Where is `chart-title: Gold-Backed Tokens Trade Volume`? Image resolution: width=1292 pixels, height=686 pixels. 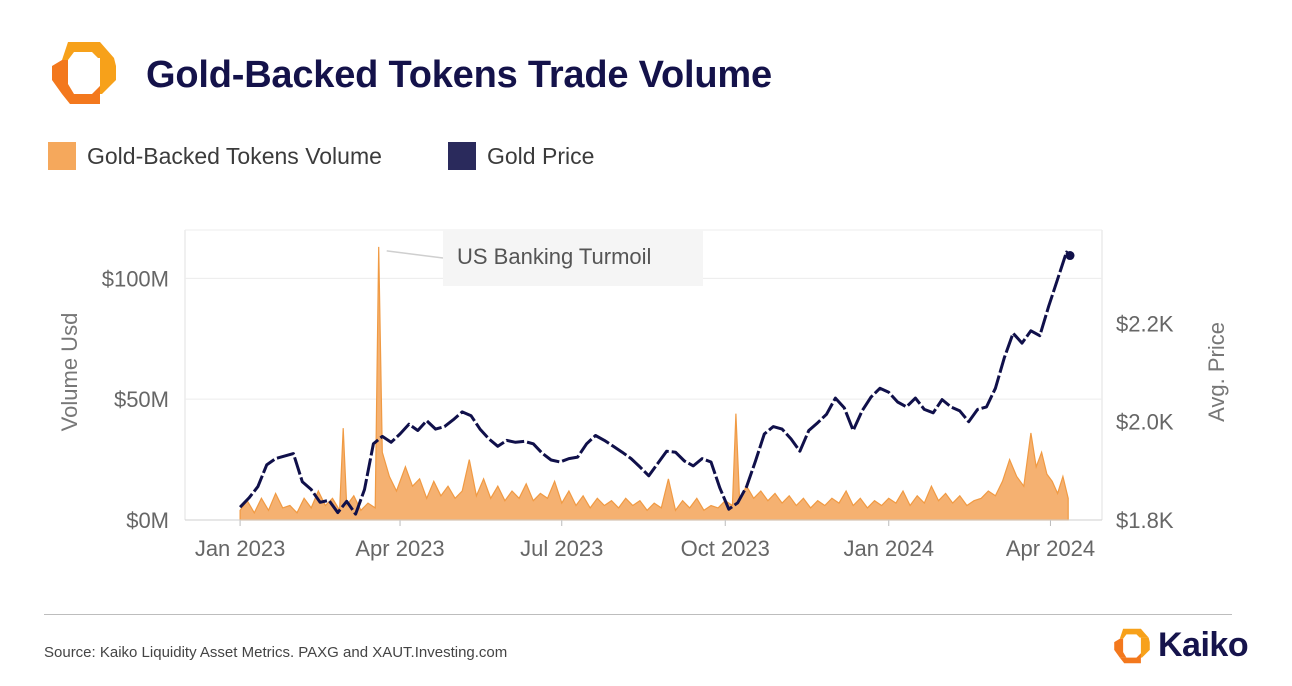 chart-title: Gold-Backed Tokens Trade Volume is located at coordinates (459, 75).